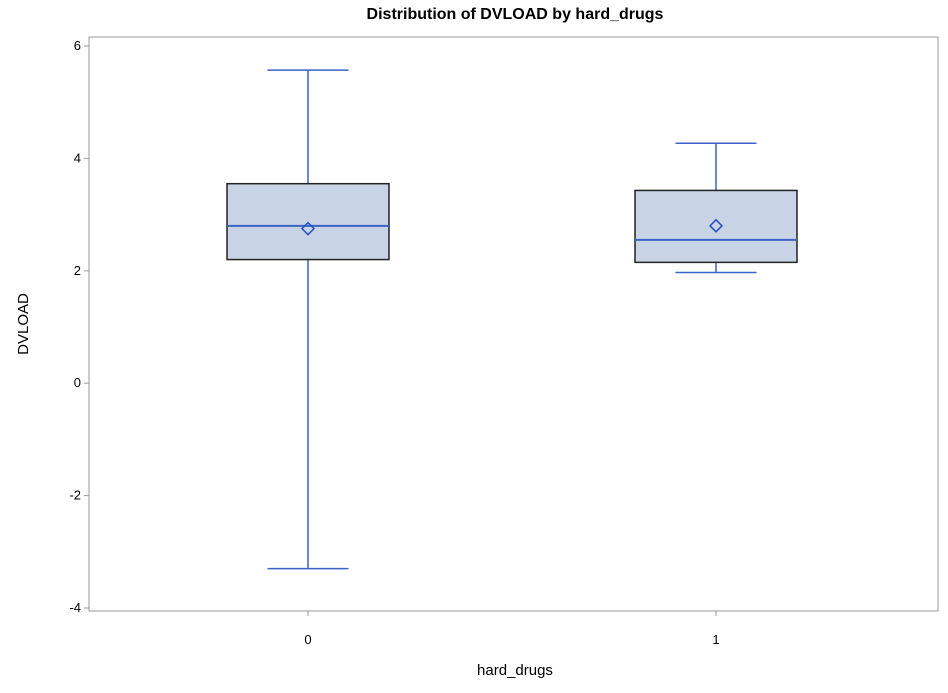 This screenshot has height=693, width=948. I want to click on x-tick-label: 0, so click(307, 639).